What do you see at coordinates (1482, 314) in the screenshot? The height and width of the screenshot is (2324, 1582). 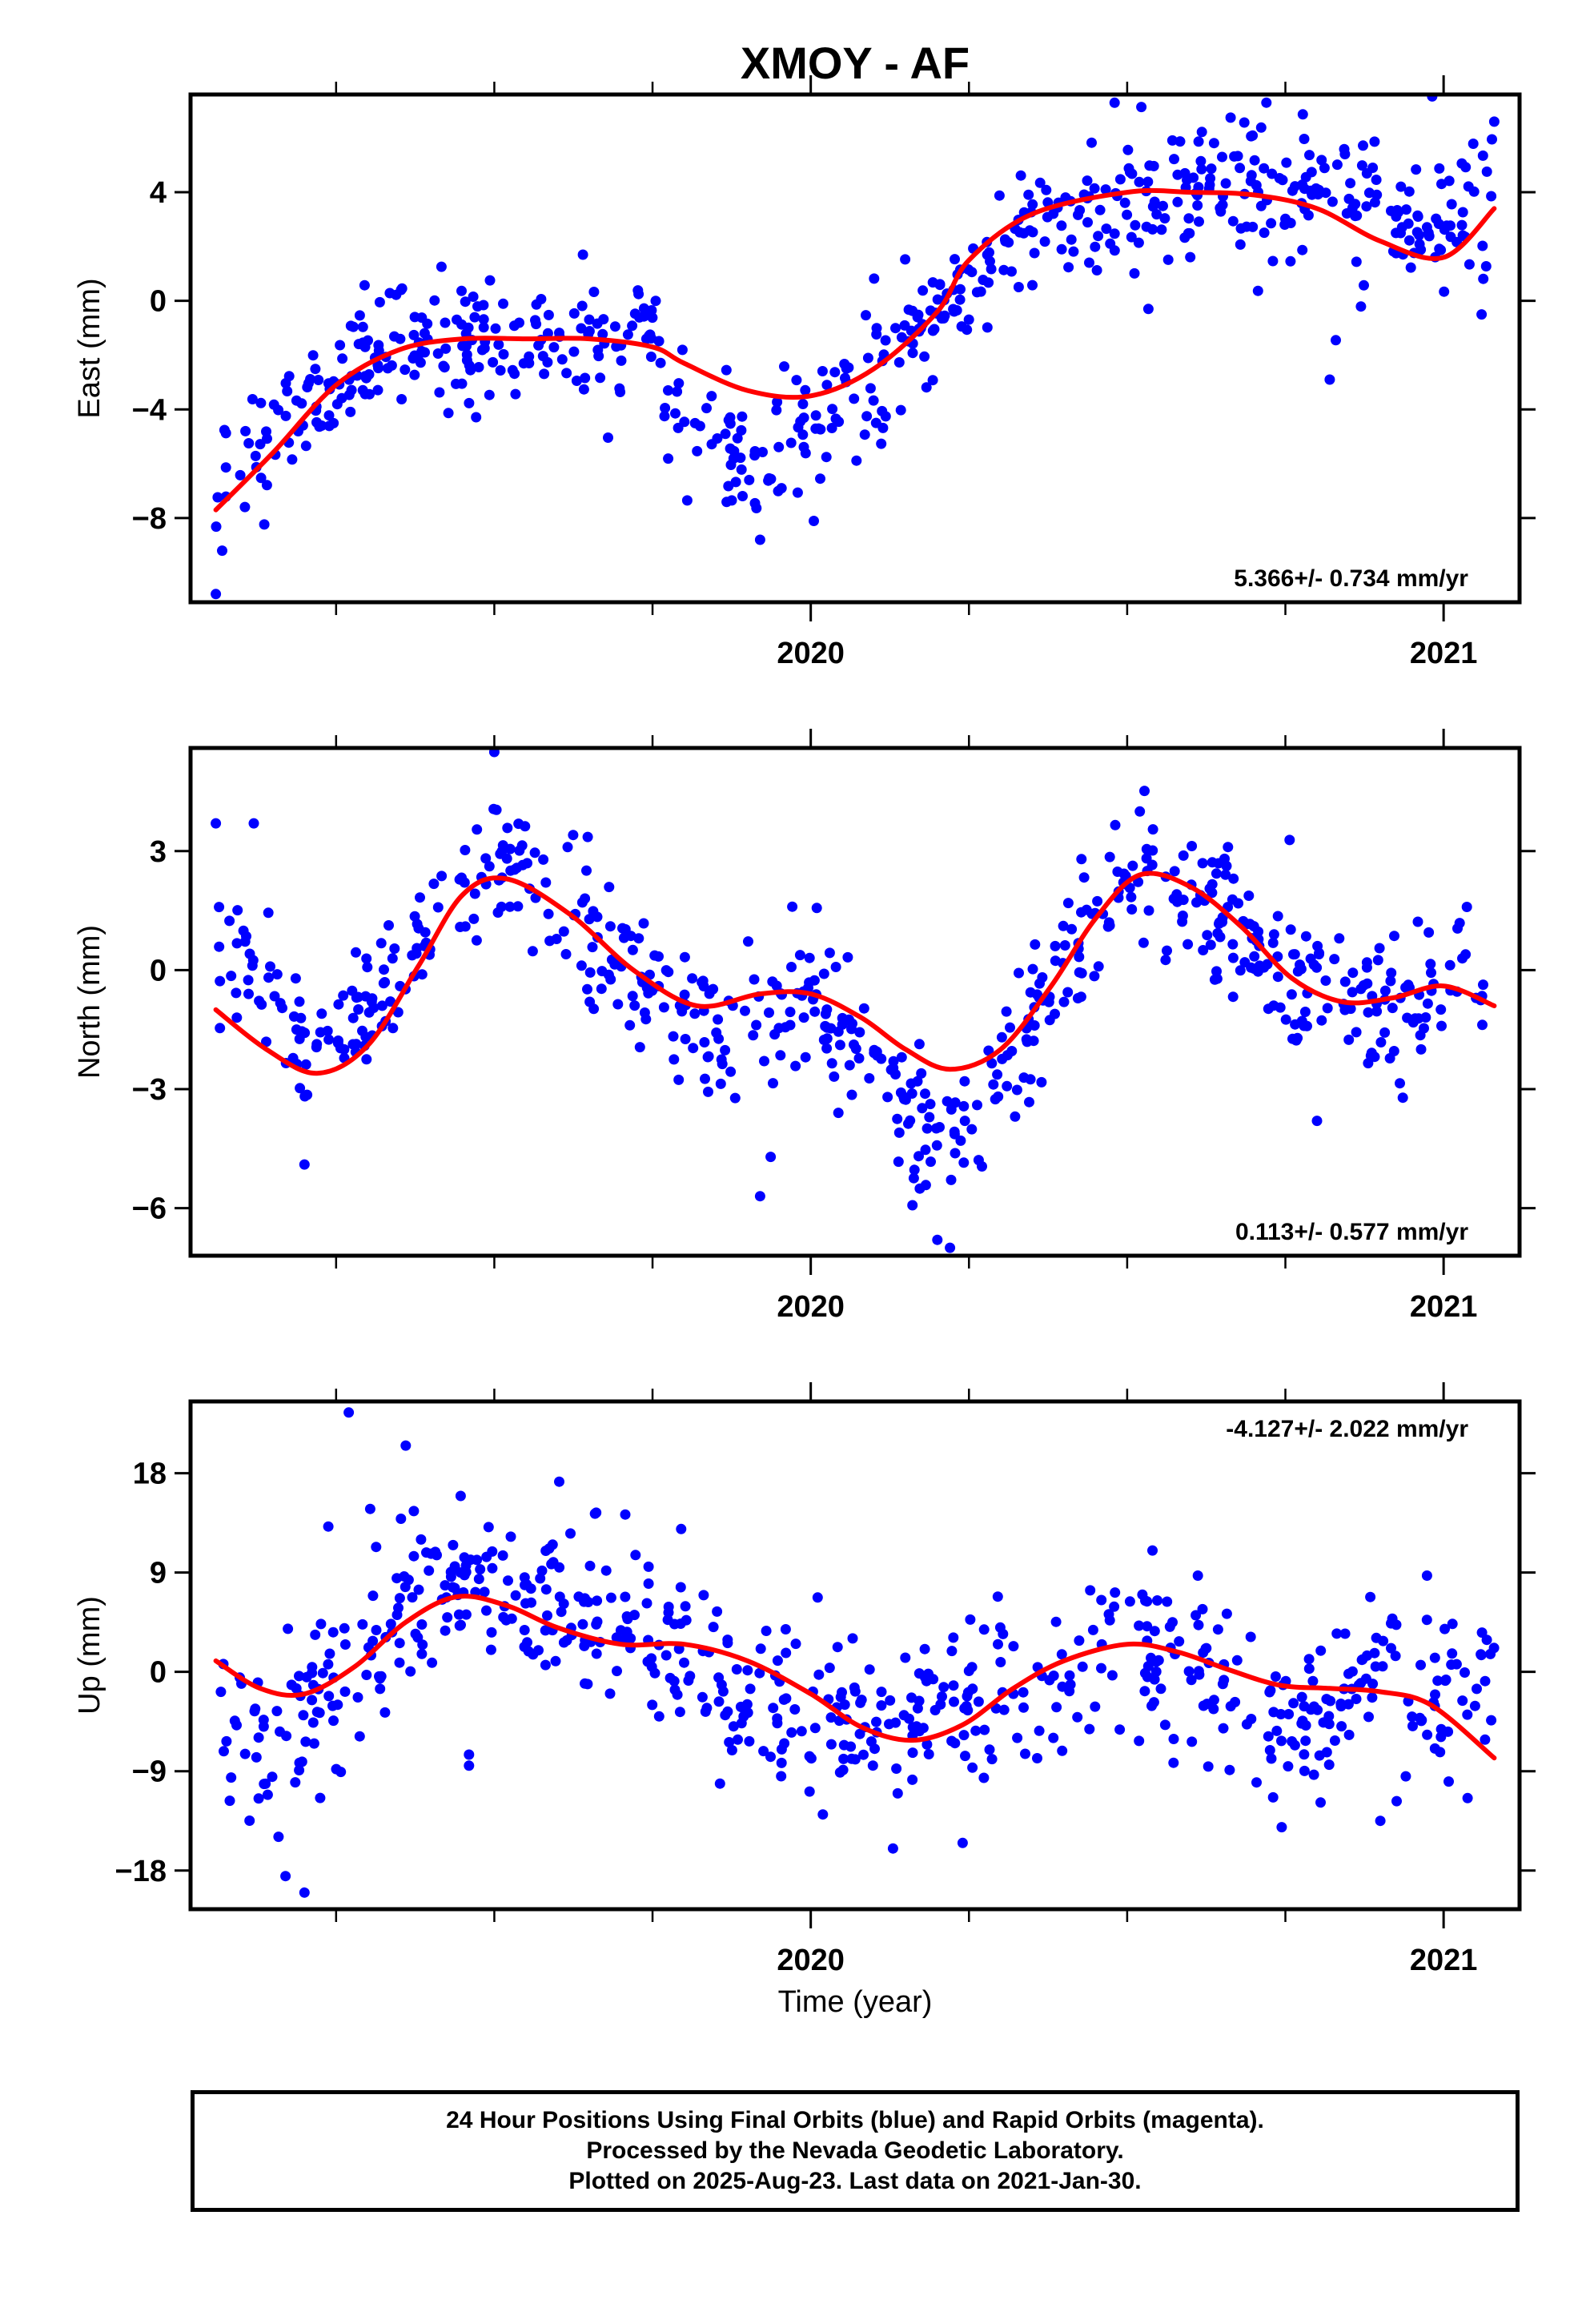 I see `data-point-outlier` at bounding box center [1482, 314].